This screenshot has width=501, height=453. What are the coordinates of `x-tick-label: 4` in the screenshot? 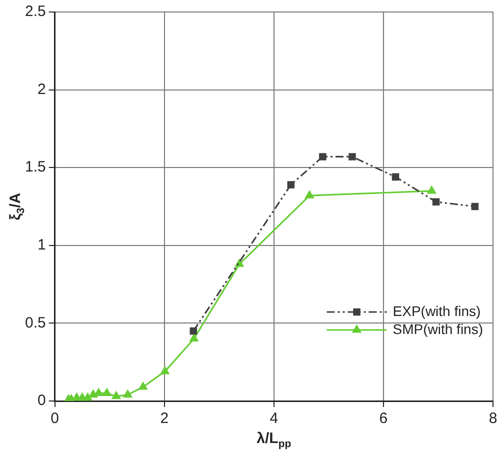 It's located at (274, 419).